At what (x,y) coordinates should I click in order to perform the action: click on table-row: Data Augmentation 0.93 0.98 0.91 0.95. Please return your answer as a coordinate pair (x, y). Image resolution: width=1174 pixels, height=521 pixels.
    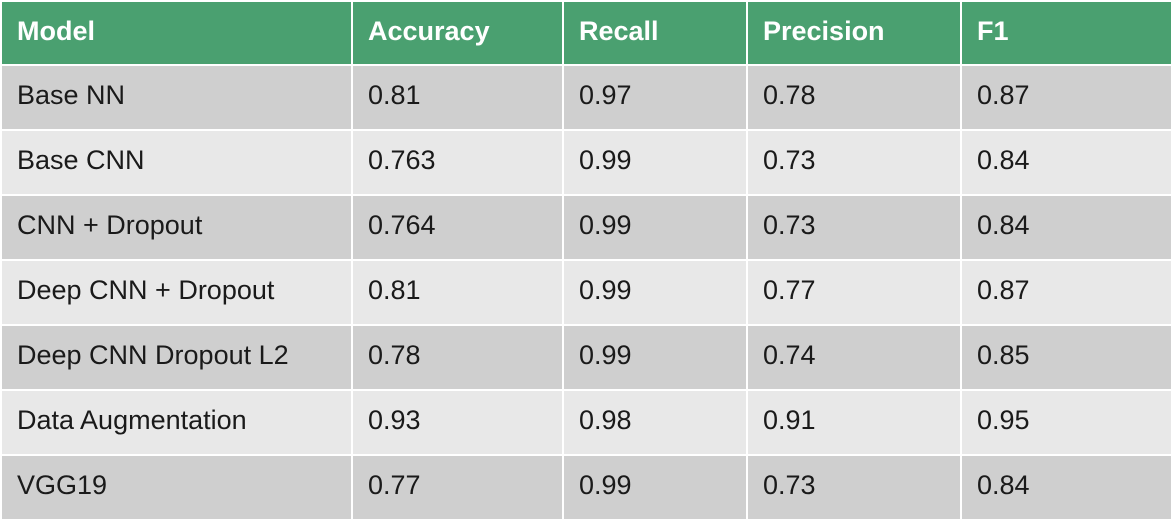
    Looking at the image, I should click on (586, 422).